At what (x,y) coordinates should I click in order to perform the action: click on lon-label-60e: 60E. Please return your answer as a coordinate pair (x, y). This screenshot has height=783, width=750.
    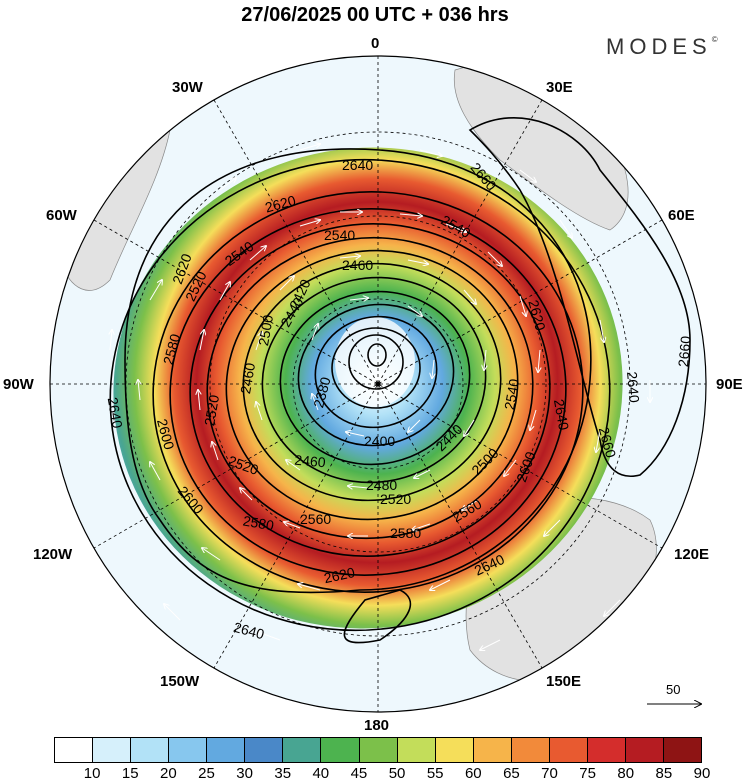
    Looking at the image, I should click on (681, 215).